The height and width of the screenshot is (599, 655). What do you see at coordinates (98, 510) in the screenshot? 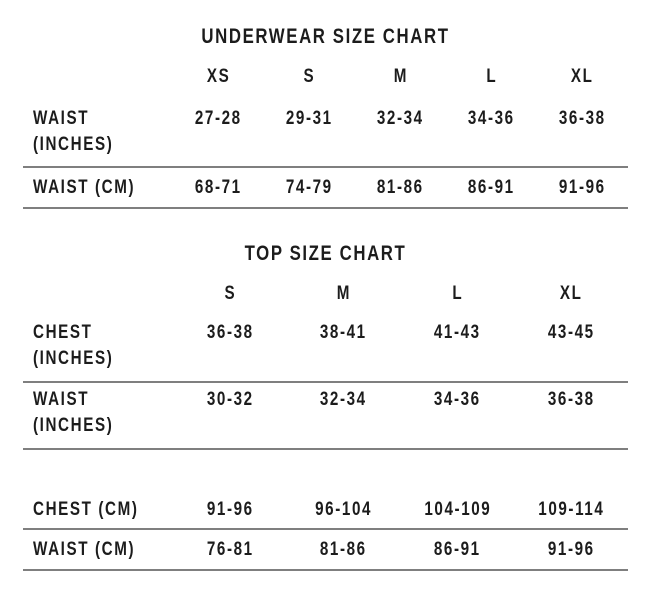
I see `row-label: CHEST (CM)` at bounding box center [98, 510].